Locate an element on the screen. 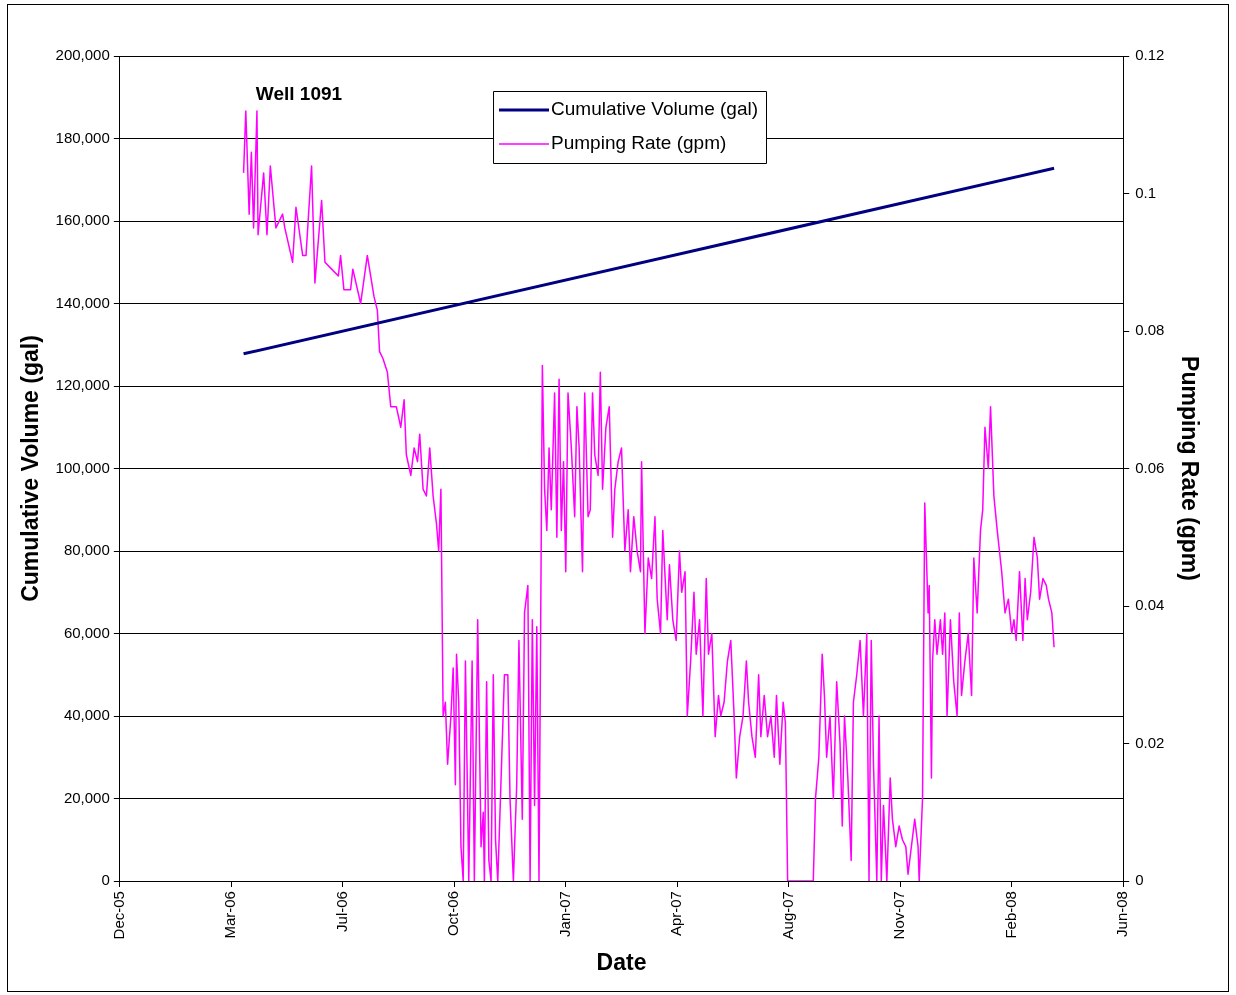 Image resolution: width=1236 pixels, height=995 pixels. x-tick-label: Aug-07 is located at coordinates (787, 915).